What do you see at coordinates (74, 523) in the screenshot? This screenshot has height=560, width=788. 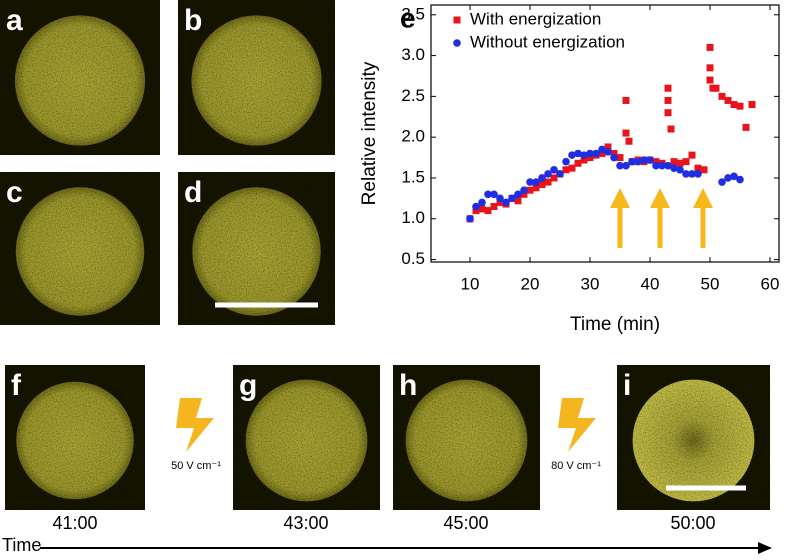 I see `time-stamp: 41:00` at bounding box center [74, 523].